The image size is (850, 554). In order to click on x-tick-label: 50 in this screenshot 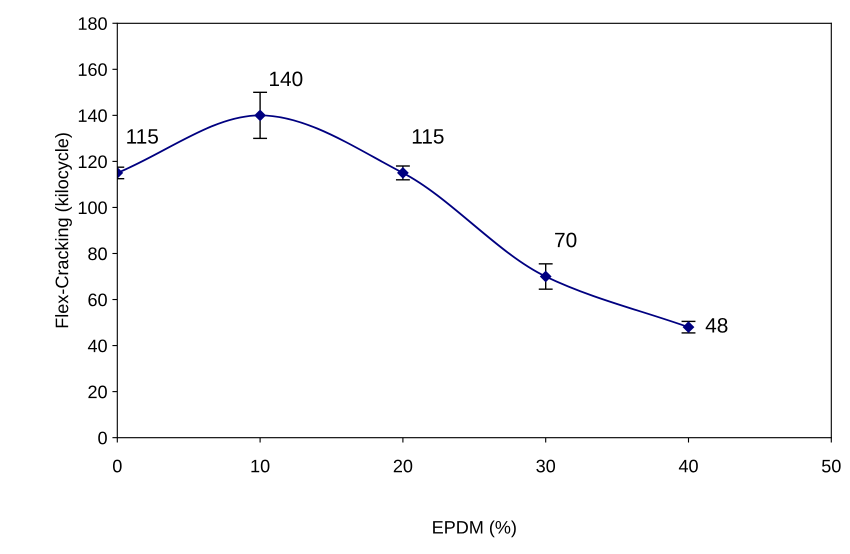, I will do `click(831, 466)`.